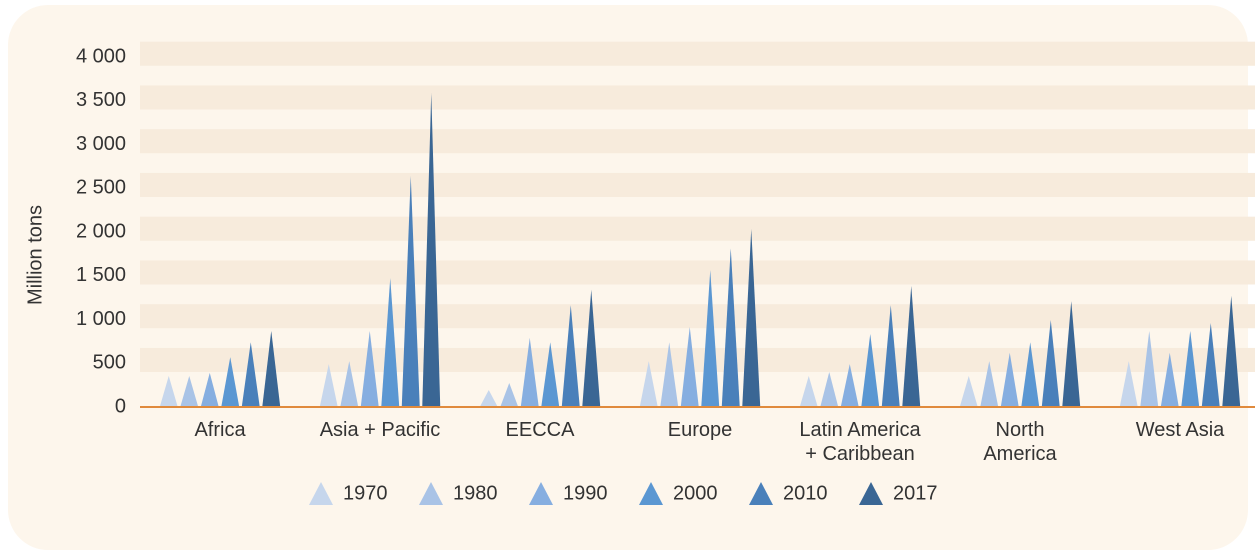 The image size is (1255, 555). Describe the element at coordinates (101, 144) in the screenshot. I see `y-tick-label: 3 000` at that location.